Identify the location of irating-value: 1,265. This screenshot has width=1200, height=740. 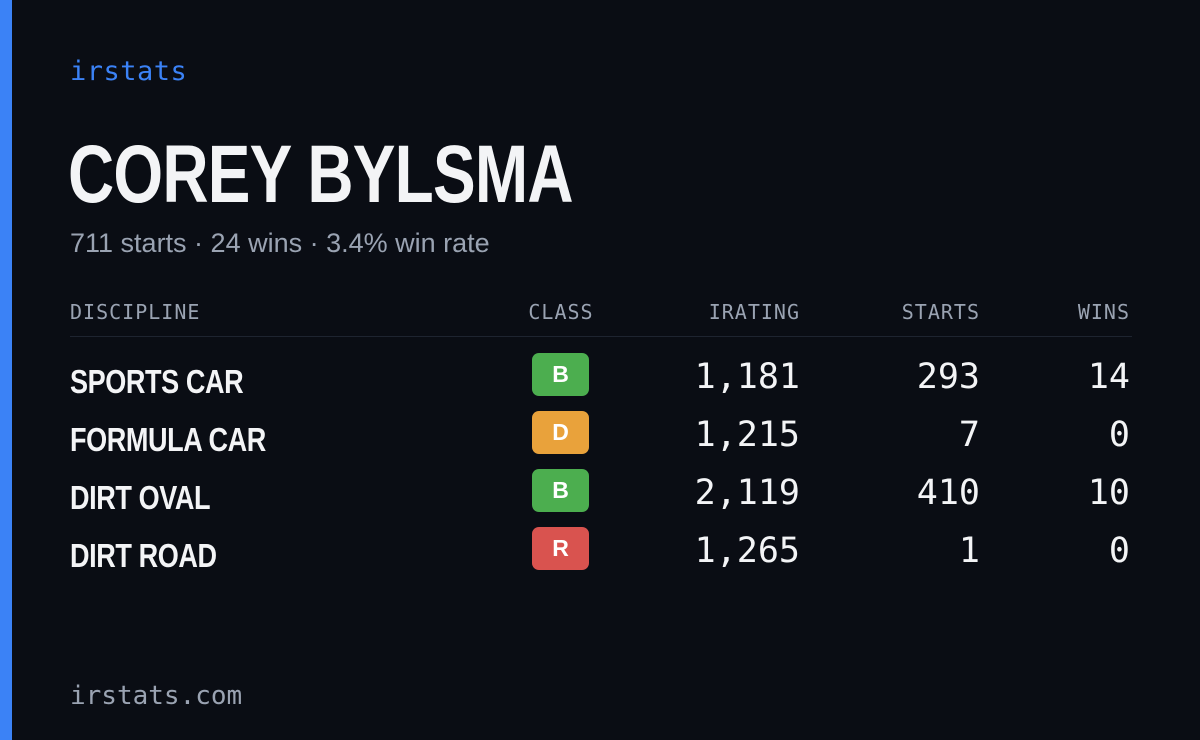
(747, 551).